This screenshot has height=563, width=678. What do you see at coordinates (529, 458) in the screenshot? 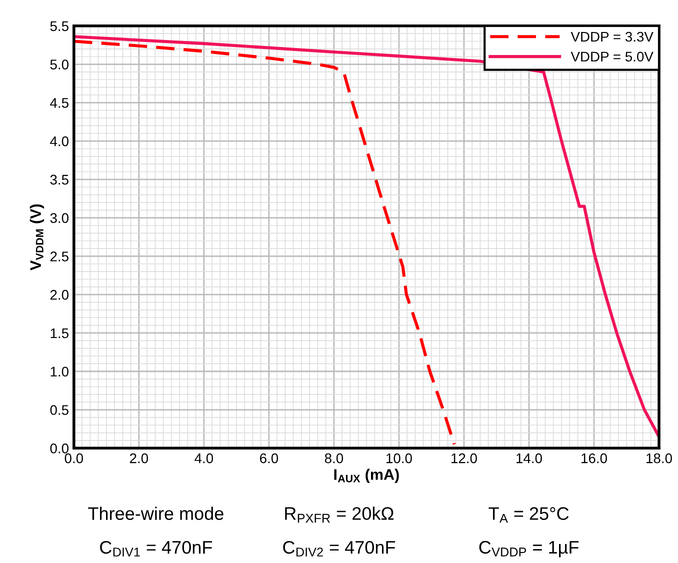
I see `x-tick-label: 14.0` at bounding box center [529, 458].